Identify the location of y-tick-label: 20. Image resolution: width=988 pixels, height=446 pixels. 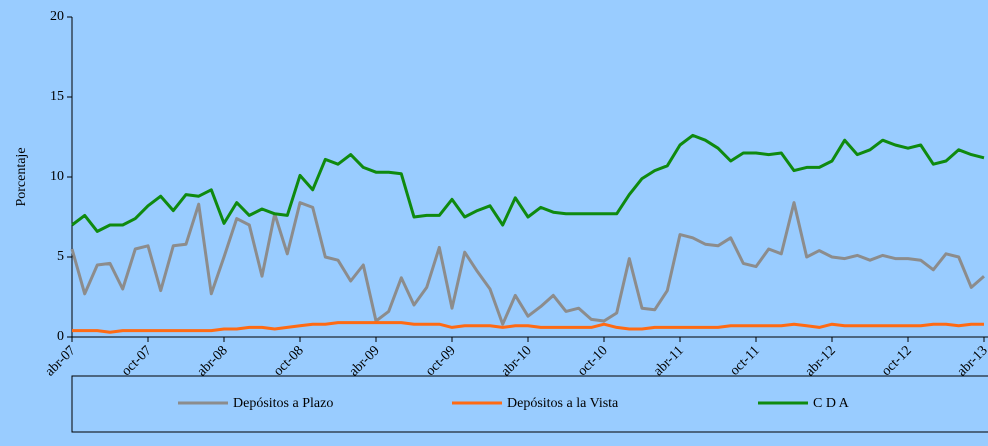
(57, 16).